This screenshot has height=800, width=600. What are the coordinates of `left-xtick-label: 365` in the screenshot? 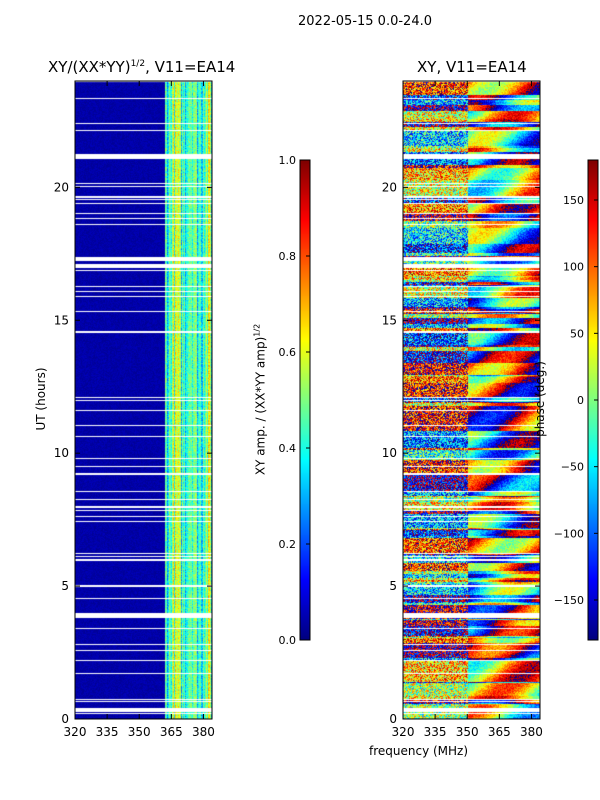 It's located at (171, 732).